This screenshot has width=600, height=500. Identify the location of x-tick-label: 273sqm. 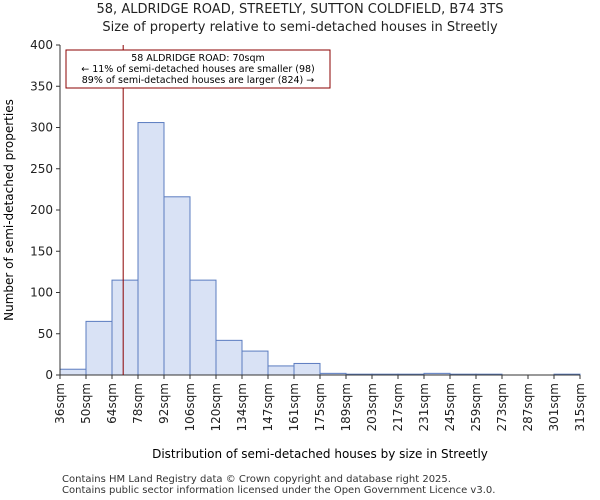
(502, 407).